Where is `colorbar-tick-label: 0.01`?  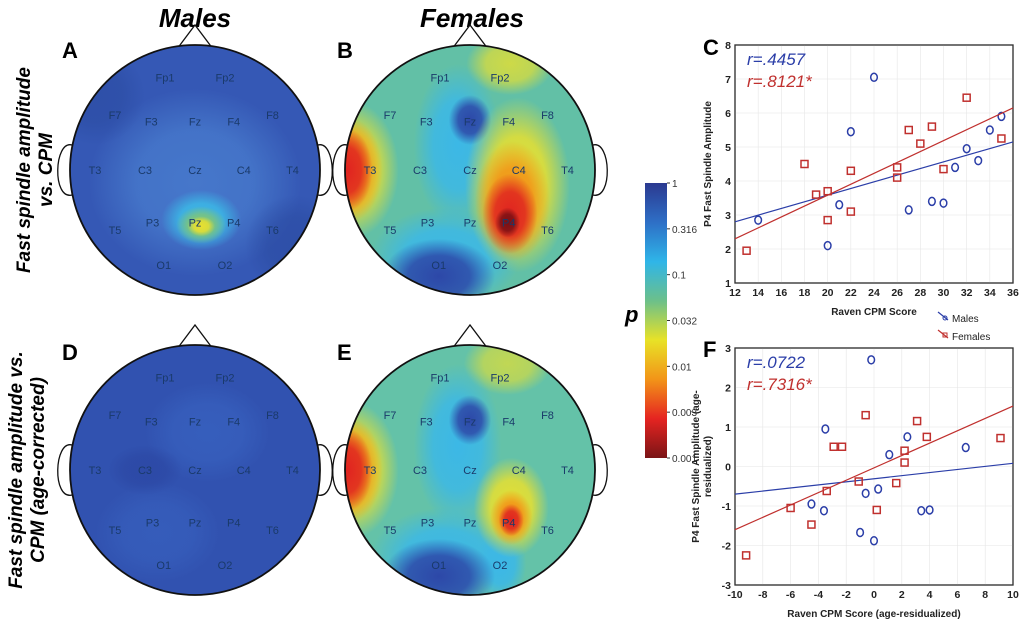 colorbar-tick-label: 0.01 is located at coordinates (682, 367).